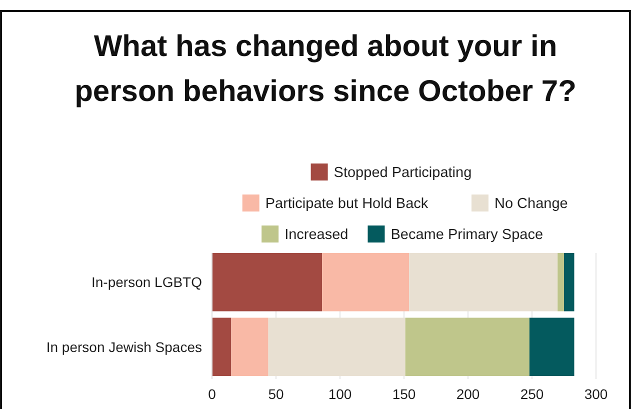  What do you see at coordinates (316, 235) in the screenshot?
I see `legend-label: Increased` at bounding box center [316, 235].